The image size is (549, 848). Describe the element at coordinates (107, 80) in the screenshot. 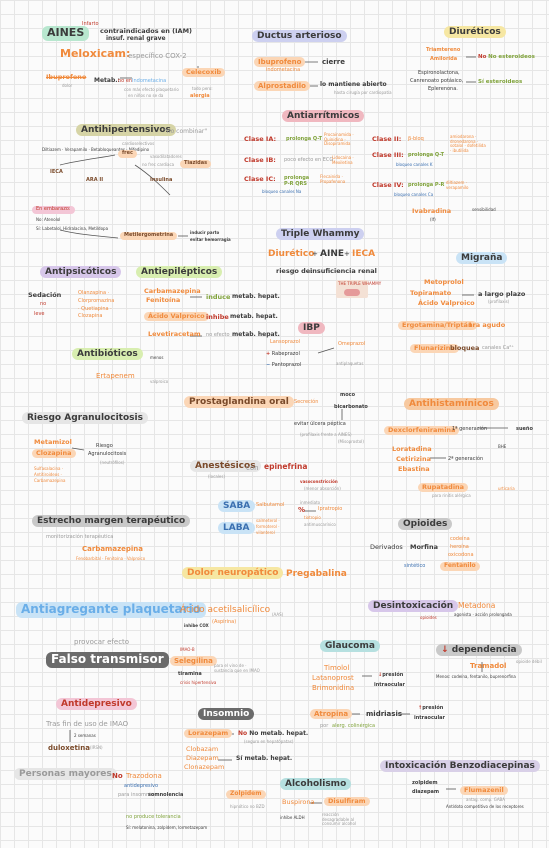

I see `metab-label: Metab.:` at that location.